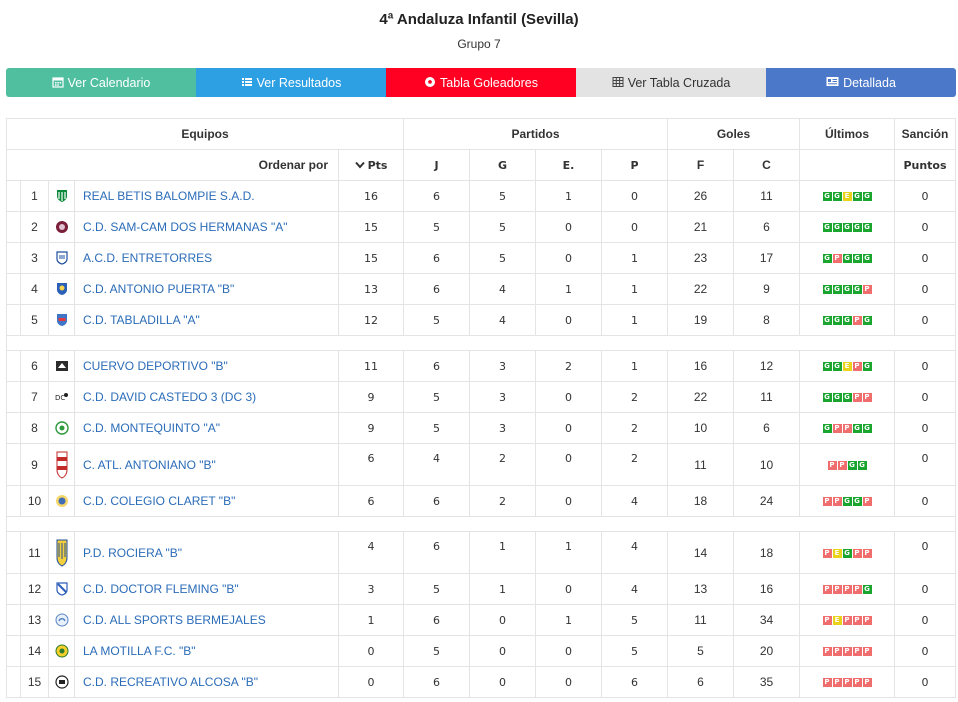 Image resolution: width=958 pixels, height=702 pixels. Describe the element at coordinates (700, 165) in the screenshot. I see `f-header: F` at that location.